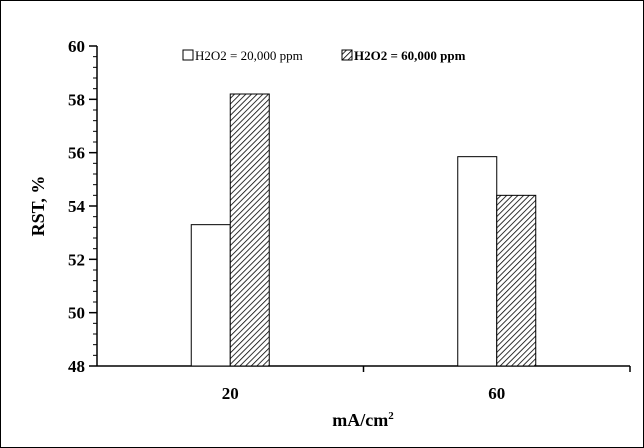 This screenshot has width=644, height=448. What do you see at coordinates (93, 206) in the screenshot?
I see `y-axis-ticks` at bounding box center [93, 206].